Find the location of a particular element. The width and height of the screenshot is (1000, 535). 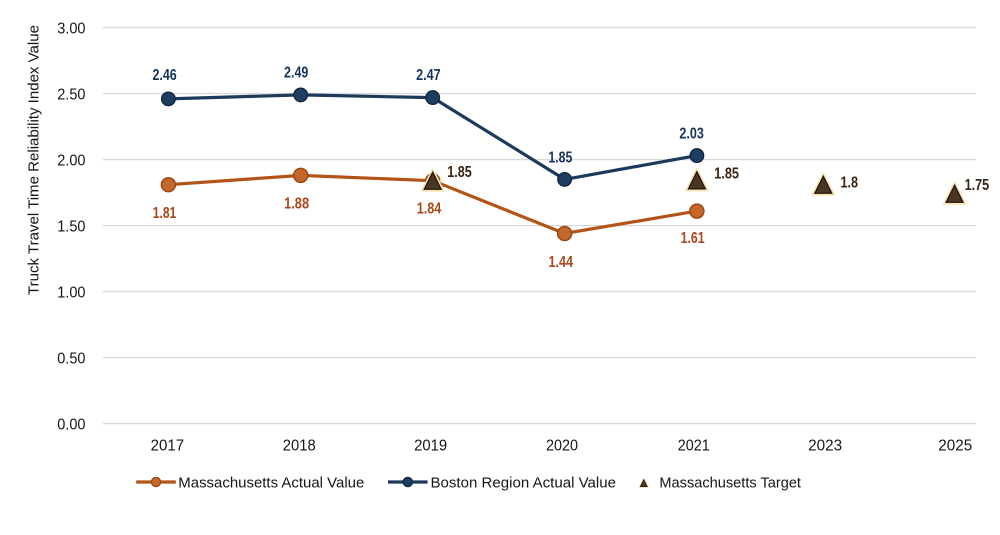

svg-text: 2023 is located at coordinates (825, 445).